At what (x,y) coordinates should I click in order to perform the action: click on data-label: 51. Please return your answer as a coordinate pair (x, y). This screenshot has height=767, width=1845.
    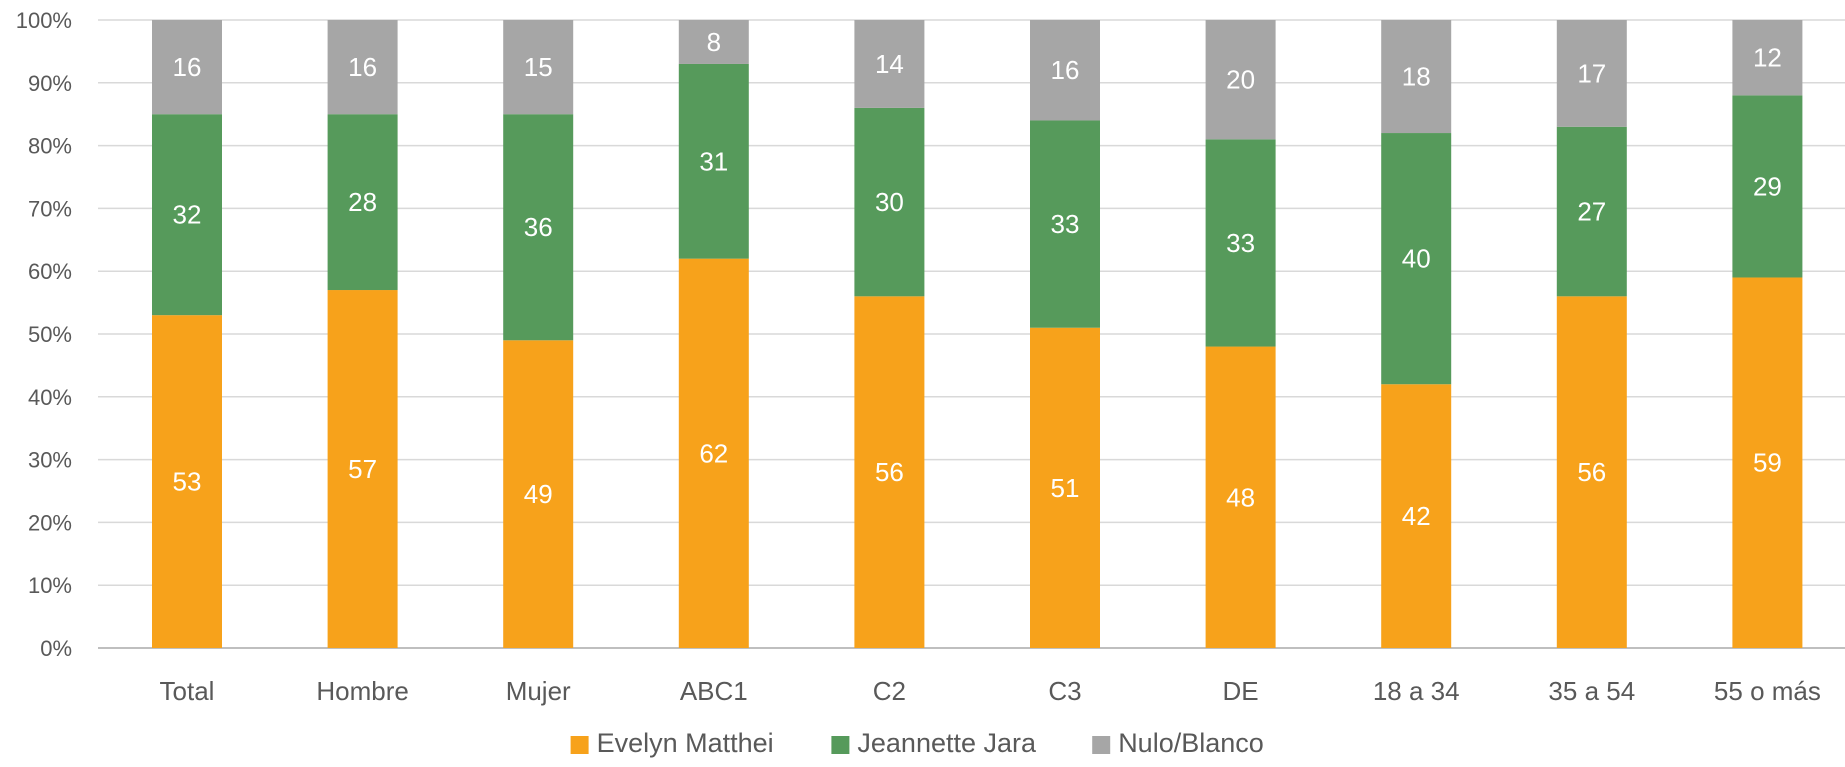
    Looking at the image, I should click on (1065, 488).